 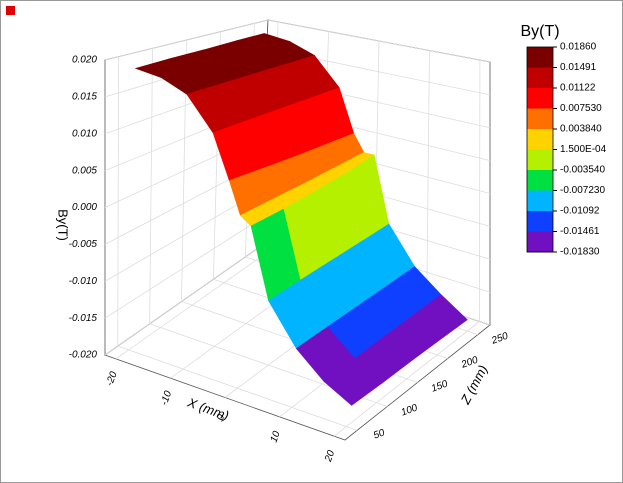 What do you see at coordinates (580, 231) in the screenshot?
I see `colorbar-label: -0.01461` at bounding box center [580, 231].